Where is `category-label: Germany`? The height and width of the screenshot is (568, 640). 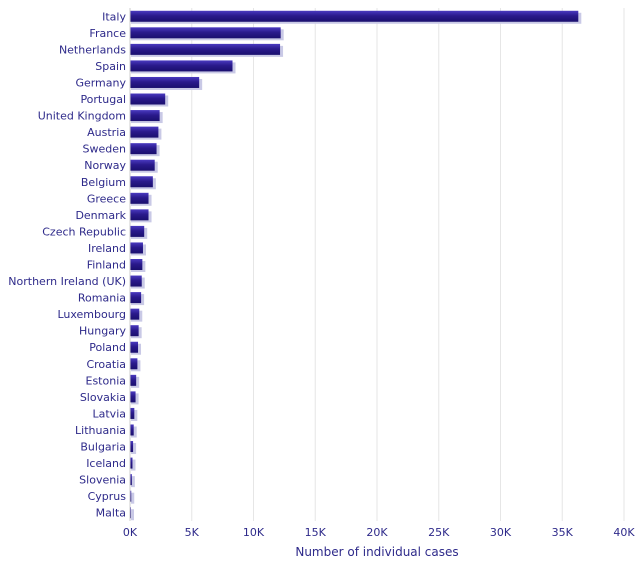
category-label: Germany is located at coordinates (100, 82).